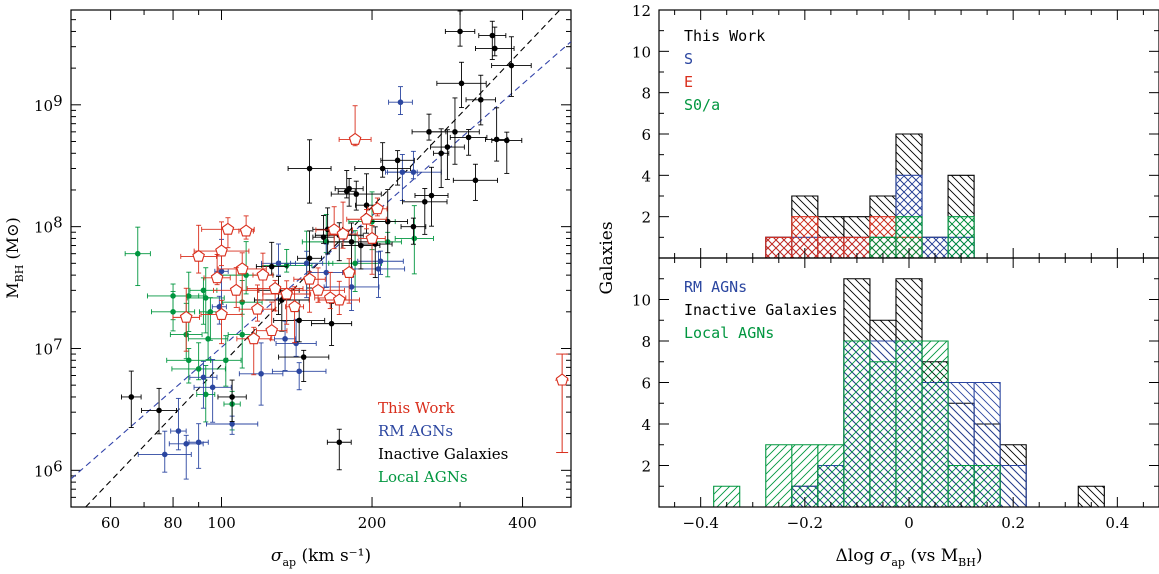 This screenshot has width=1159, height=574. I want to click on example-error-bar, so click(562, 403).